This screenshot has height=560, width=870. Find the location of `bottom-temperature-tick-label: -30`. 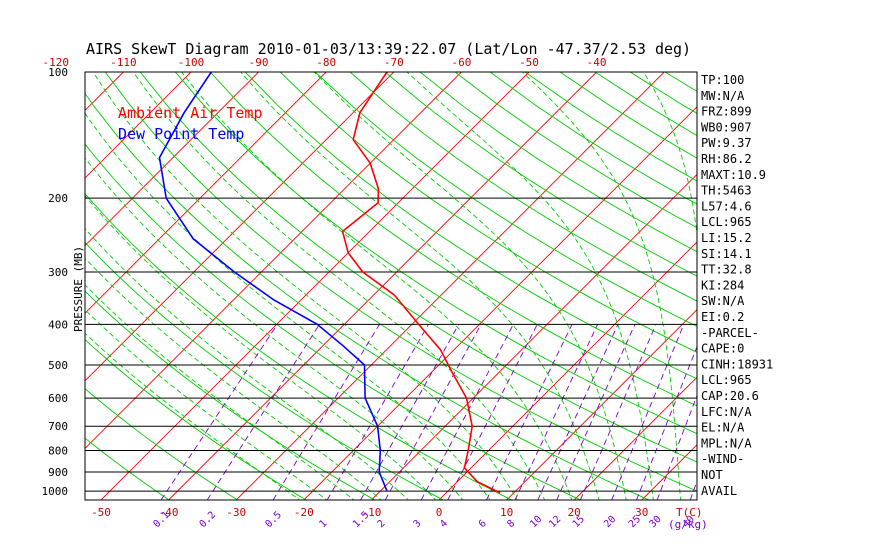

bottom-temperature-tick-label: -30 is located at coordinates (236, 512).